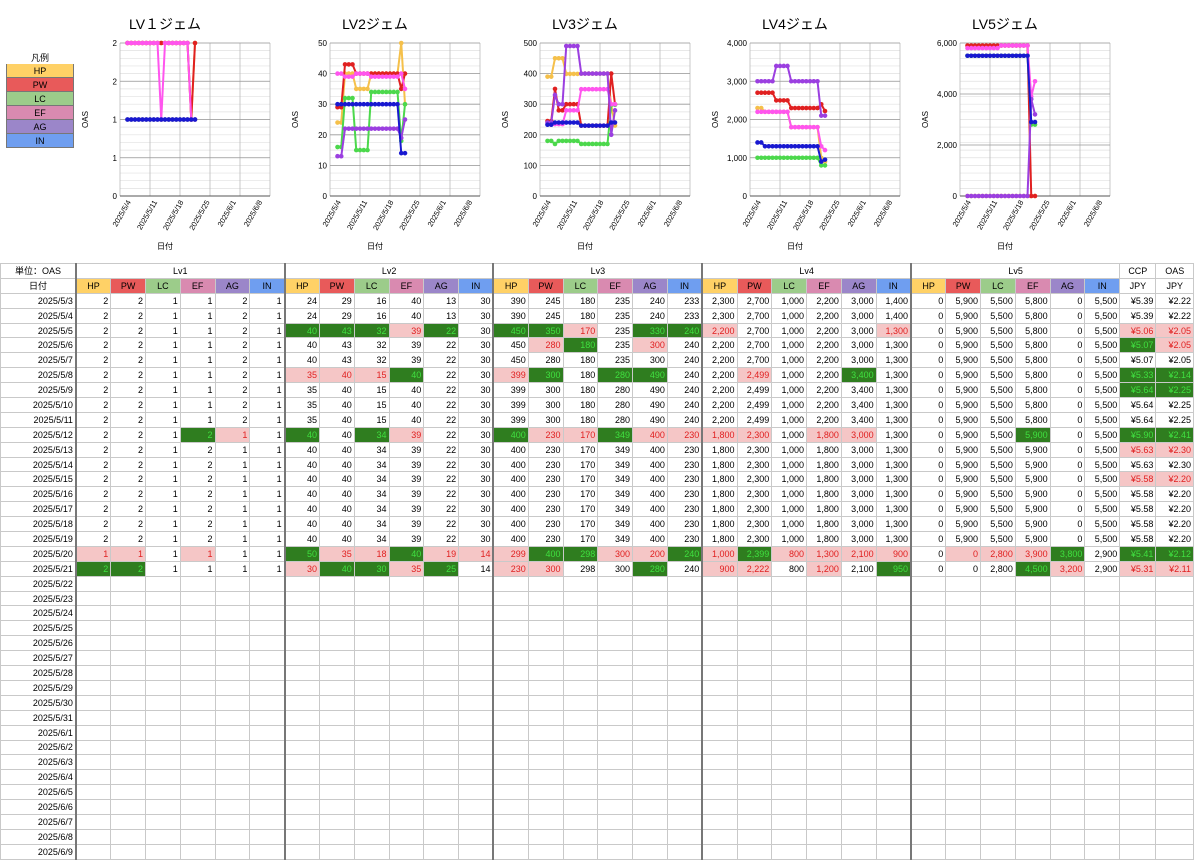 This screenshot has width=1200, height=860. What do you see at coordinates (38, 851) in the screenshot?
I see `date-cell: 2025/6/9` at bounding box center [38, 851].